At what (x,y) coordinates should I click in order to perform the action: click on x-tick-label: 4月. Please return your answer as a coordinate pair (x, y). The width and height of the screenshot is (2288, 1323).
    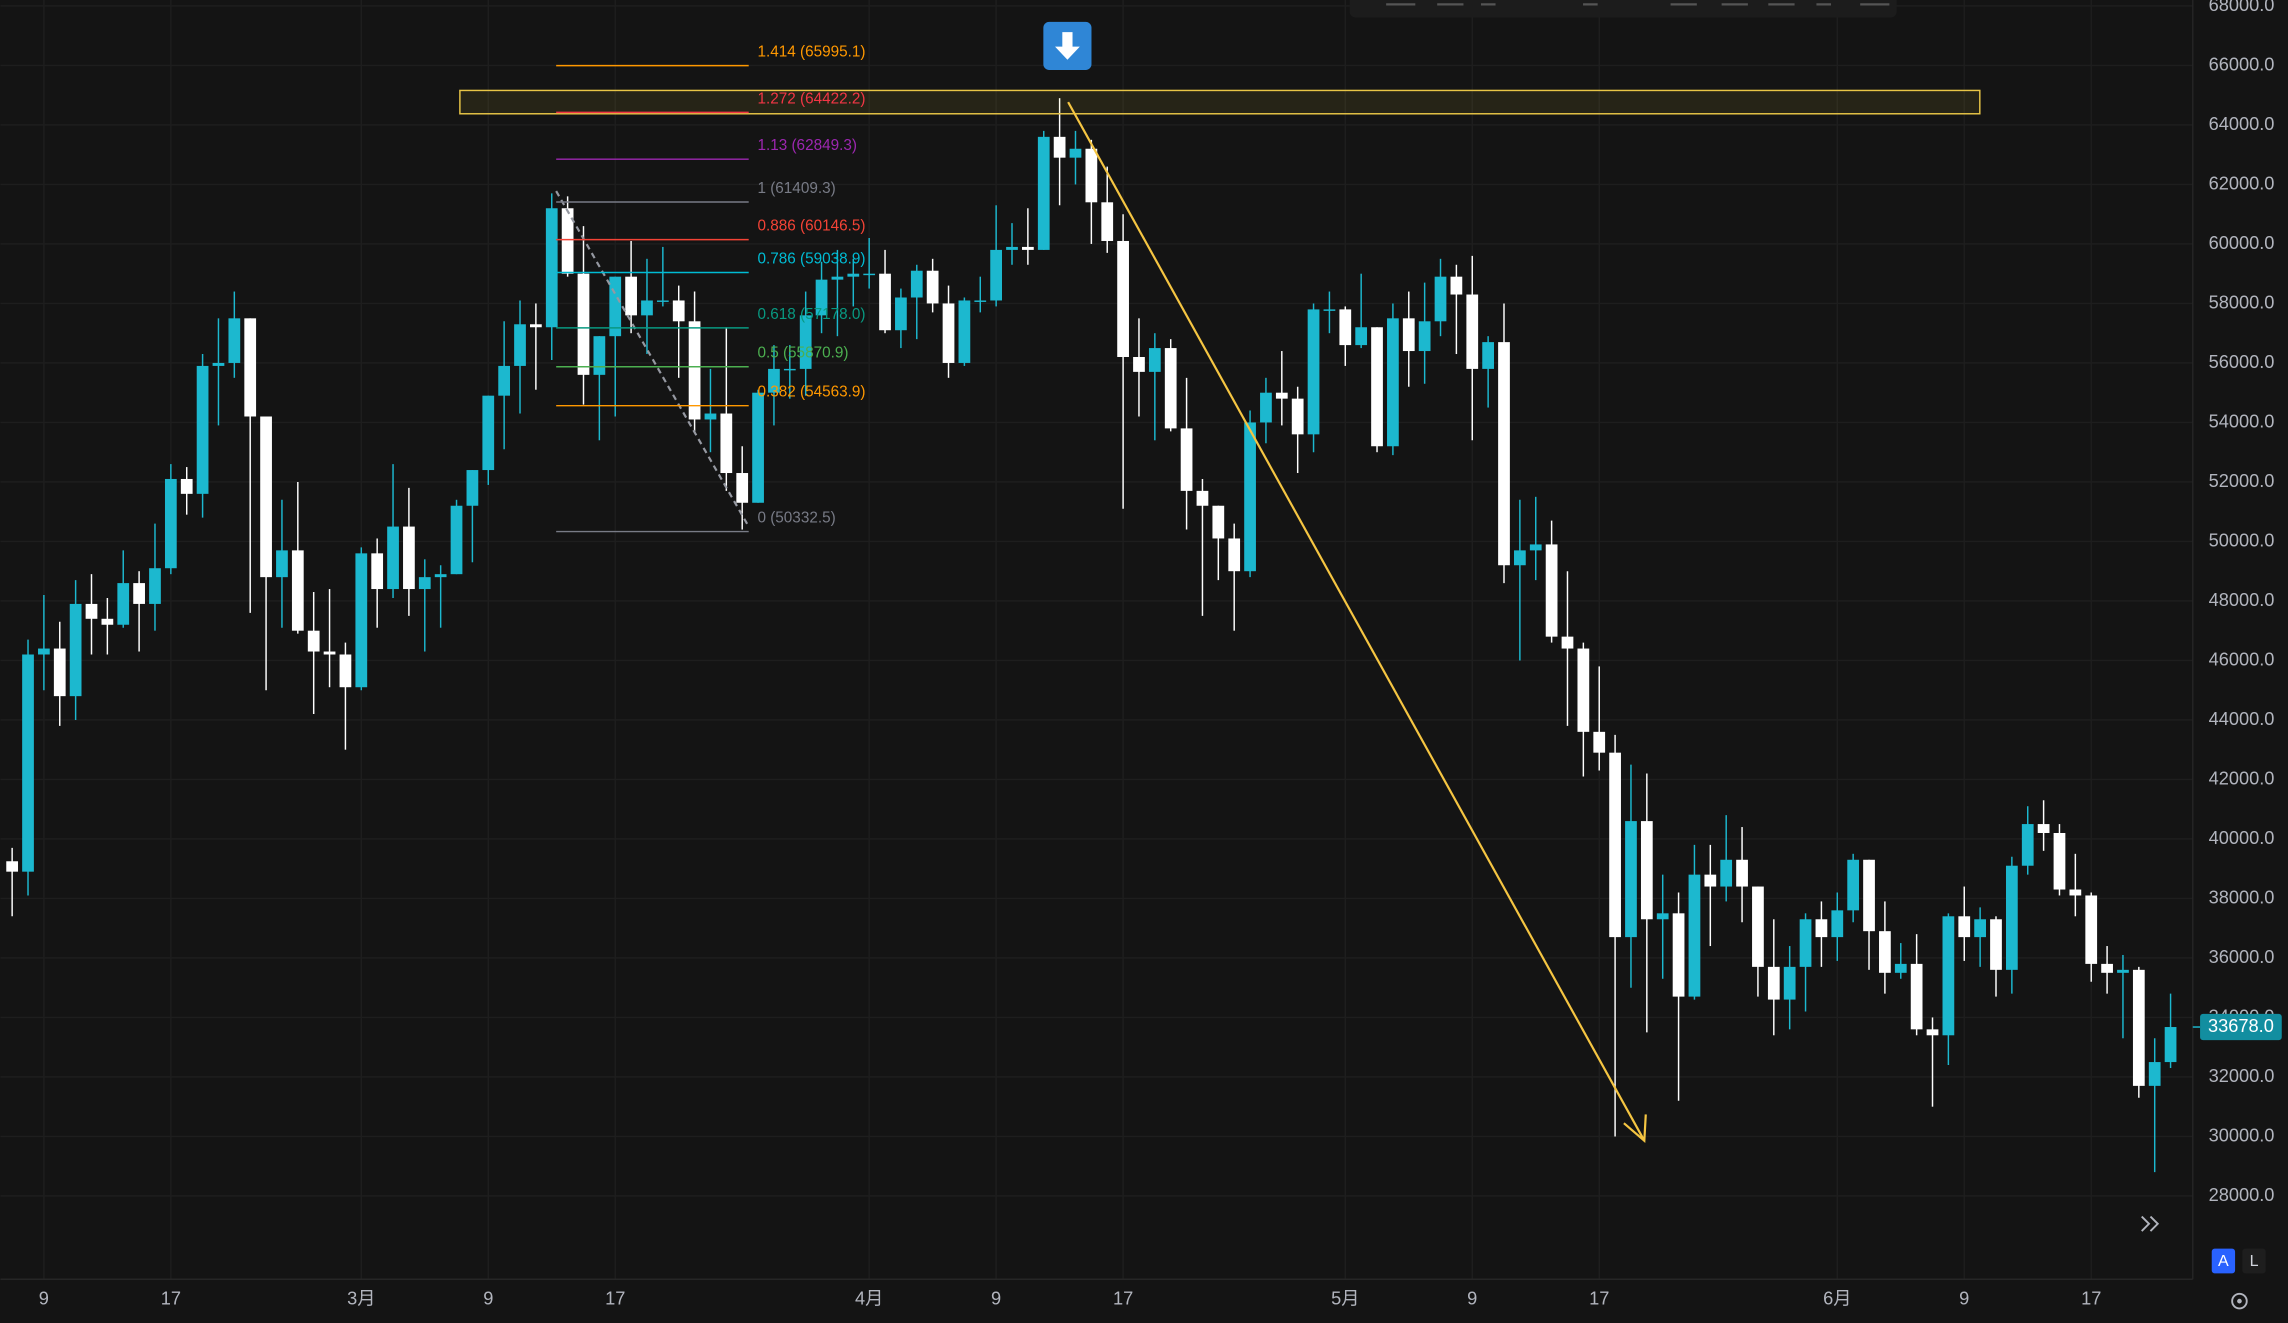
    Looking at the image, I should click on (869, 1297).